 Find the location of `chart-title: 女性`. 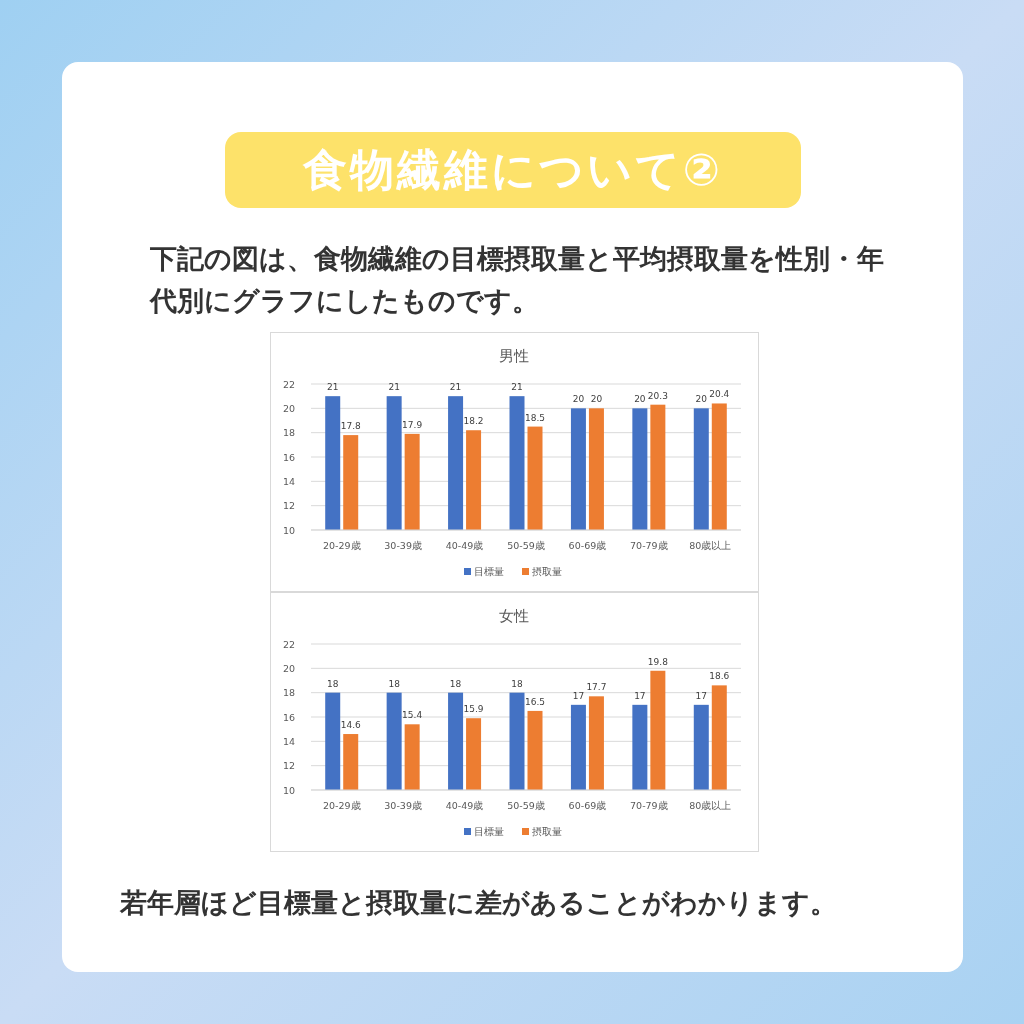

chart-title: 女性 is located at coordinates (514, 616).